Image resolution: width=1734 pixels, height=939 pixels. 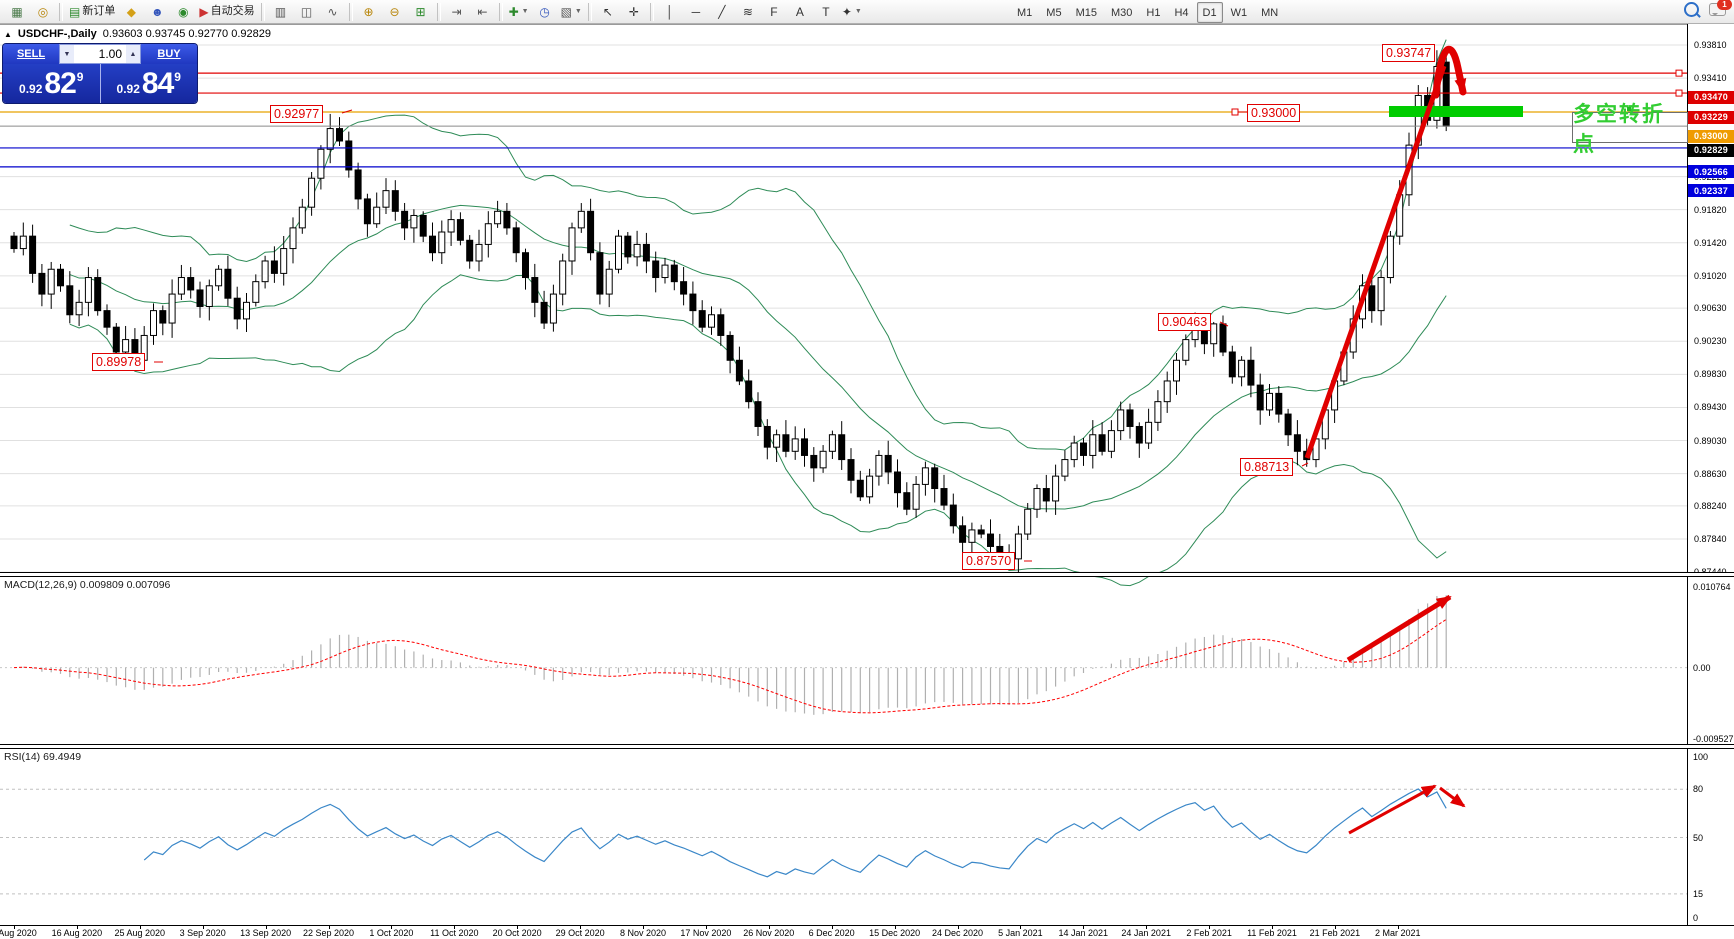 I want to click on buy-price-prefix: 0.92, so click(x=128, y=88).